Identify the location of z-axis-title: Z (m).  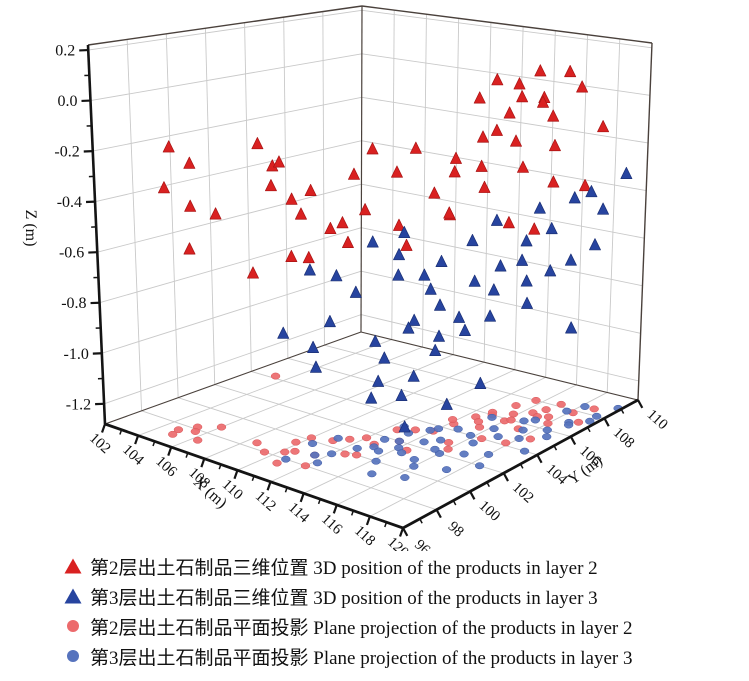
(30, 228).